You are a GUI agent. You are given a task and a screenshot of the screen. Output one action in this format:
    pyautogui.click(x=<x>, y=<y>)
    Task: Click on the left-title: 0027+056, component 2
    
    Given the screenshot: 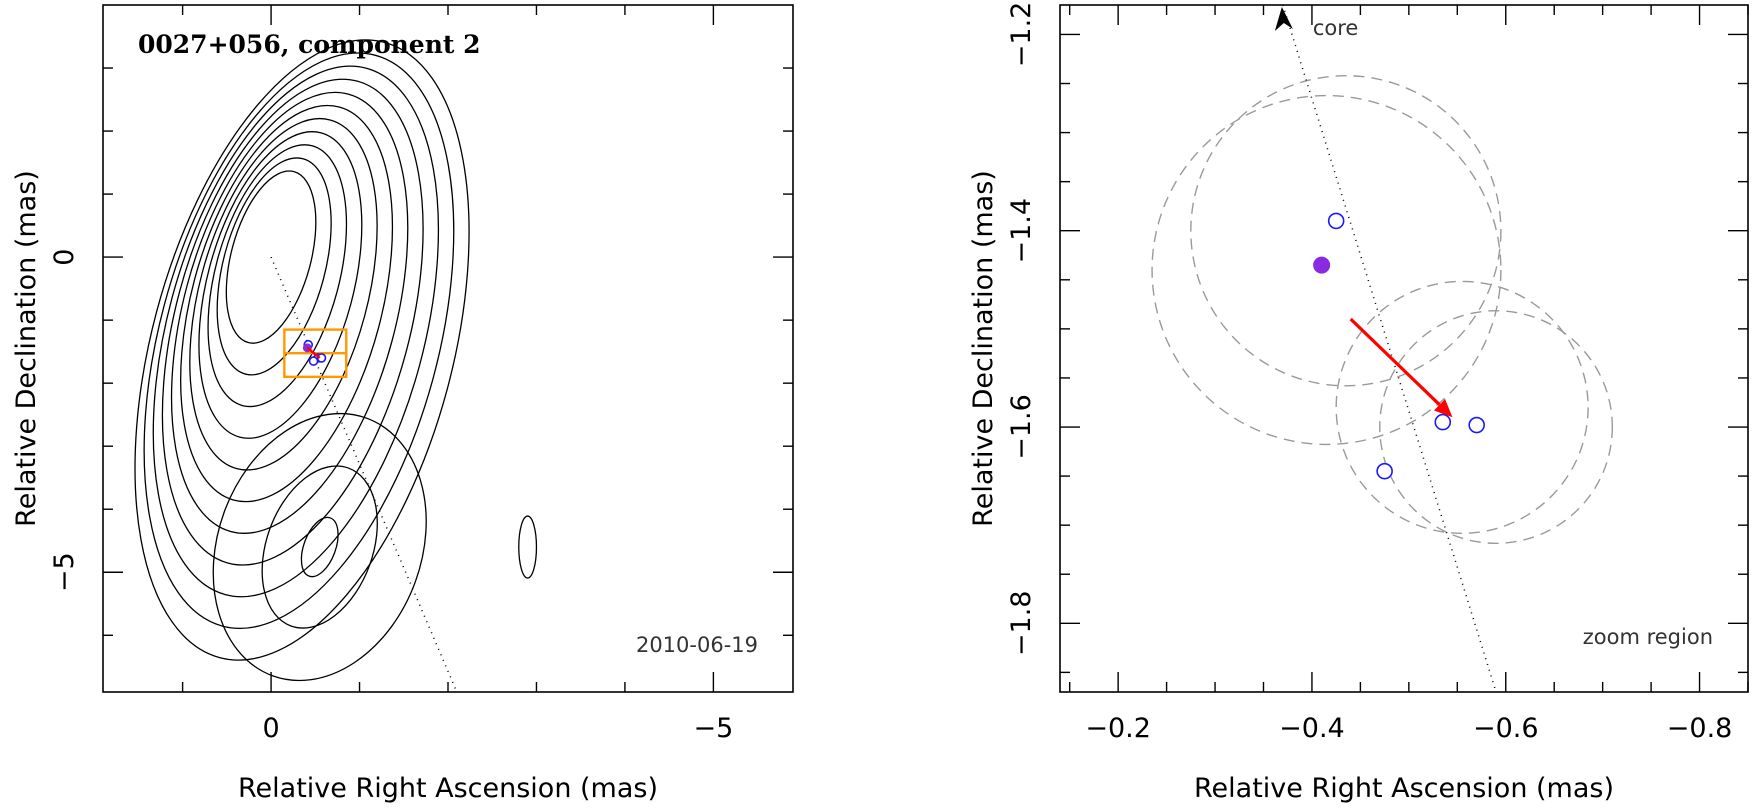 What is the action you would take?
    pyautogui.click(x=309, y=44)
    